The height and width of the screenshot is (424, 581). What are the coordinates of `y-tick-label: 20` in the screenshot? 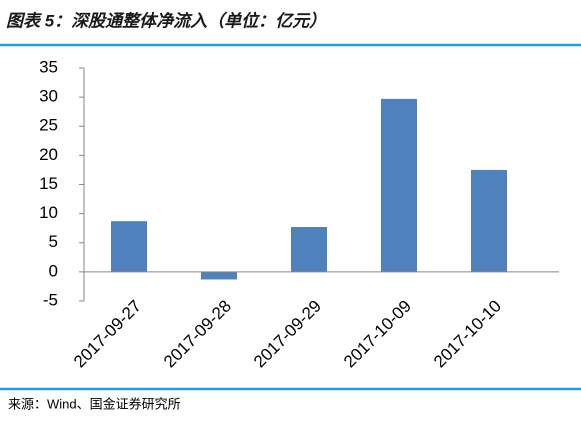 It's located at (48, 154).